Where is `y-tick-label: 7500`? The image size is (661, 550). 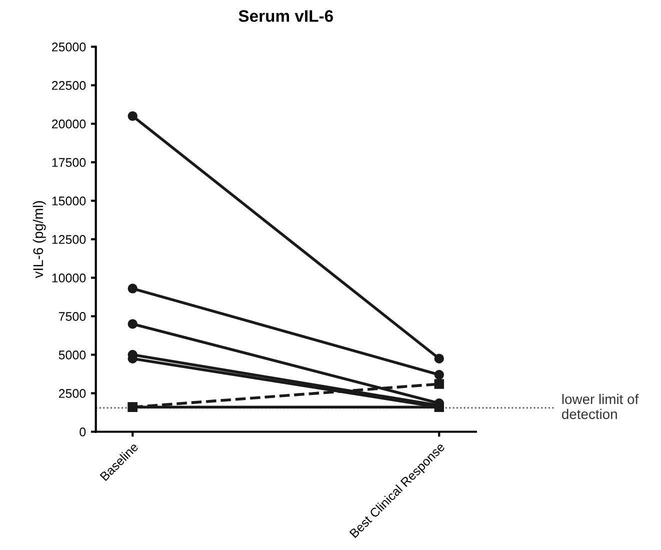 y-tick-label: 7500 is located at coordinates (72, 316).